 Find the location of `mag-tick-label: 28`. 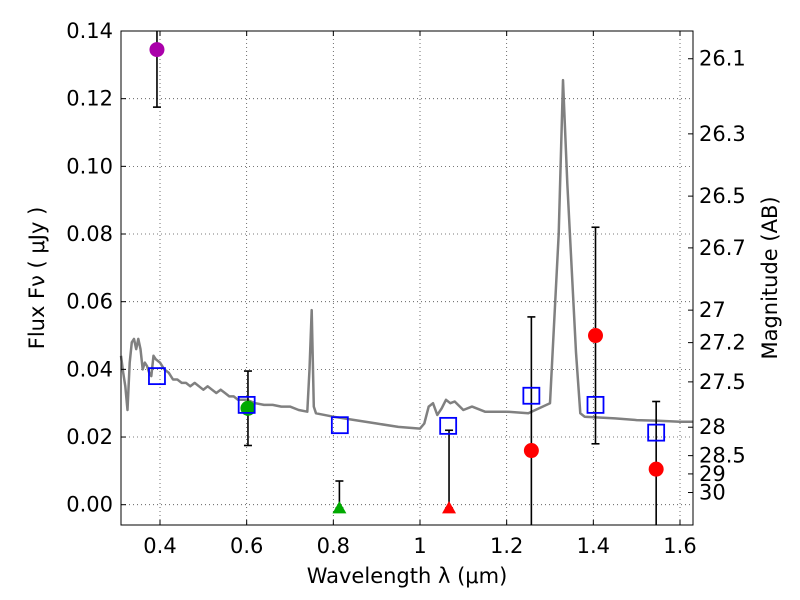

mag-tick-label: 28 is located at coordinates (712, 427).